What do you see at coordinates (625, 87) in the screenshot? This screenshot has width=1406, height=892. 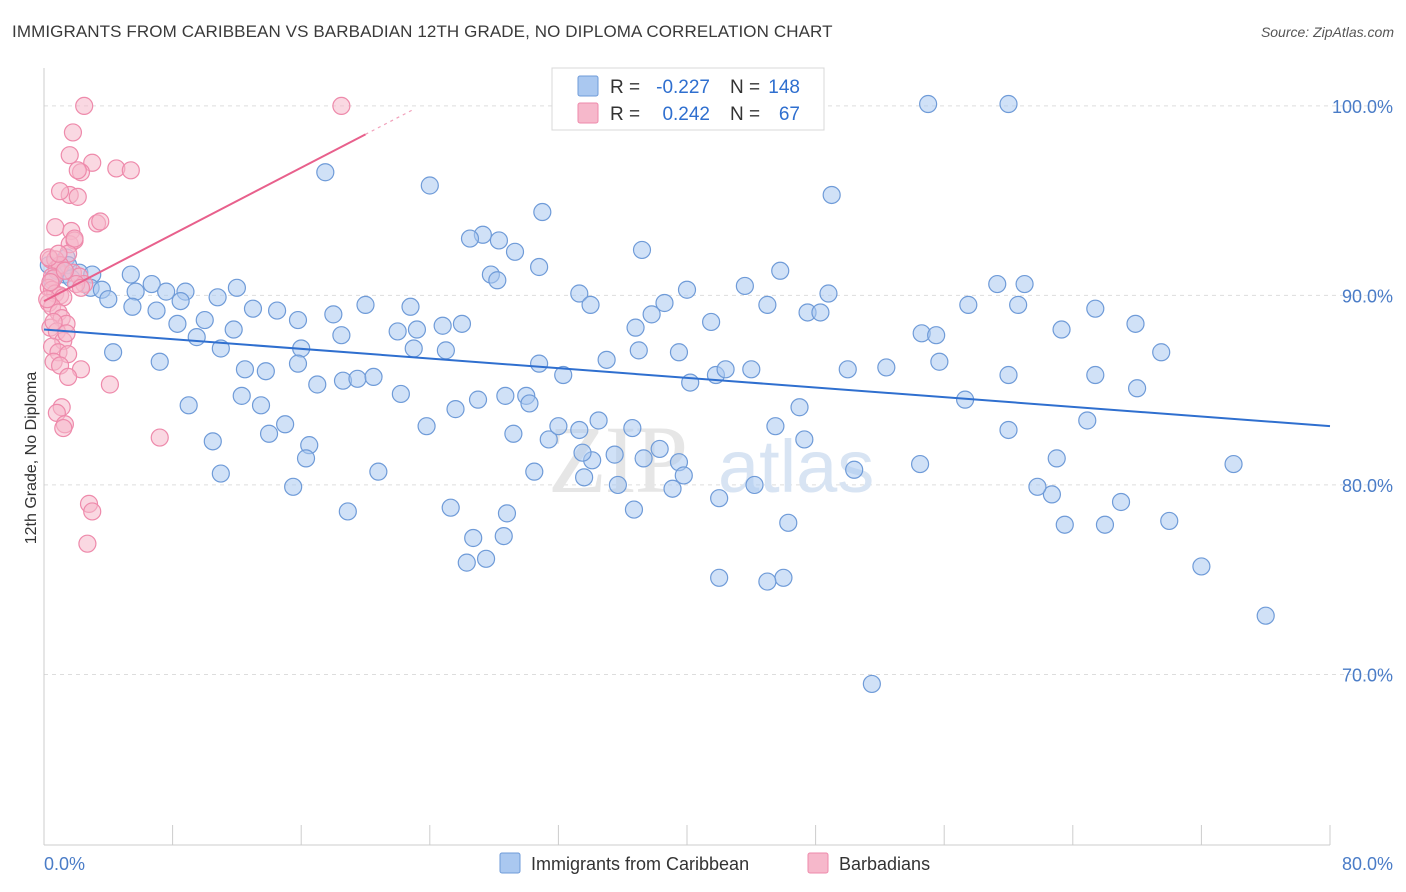 I see `stats-r-label-blue: R =` at bounding box center [625, 87].